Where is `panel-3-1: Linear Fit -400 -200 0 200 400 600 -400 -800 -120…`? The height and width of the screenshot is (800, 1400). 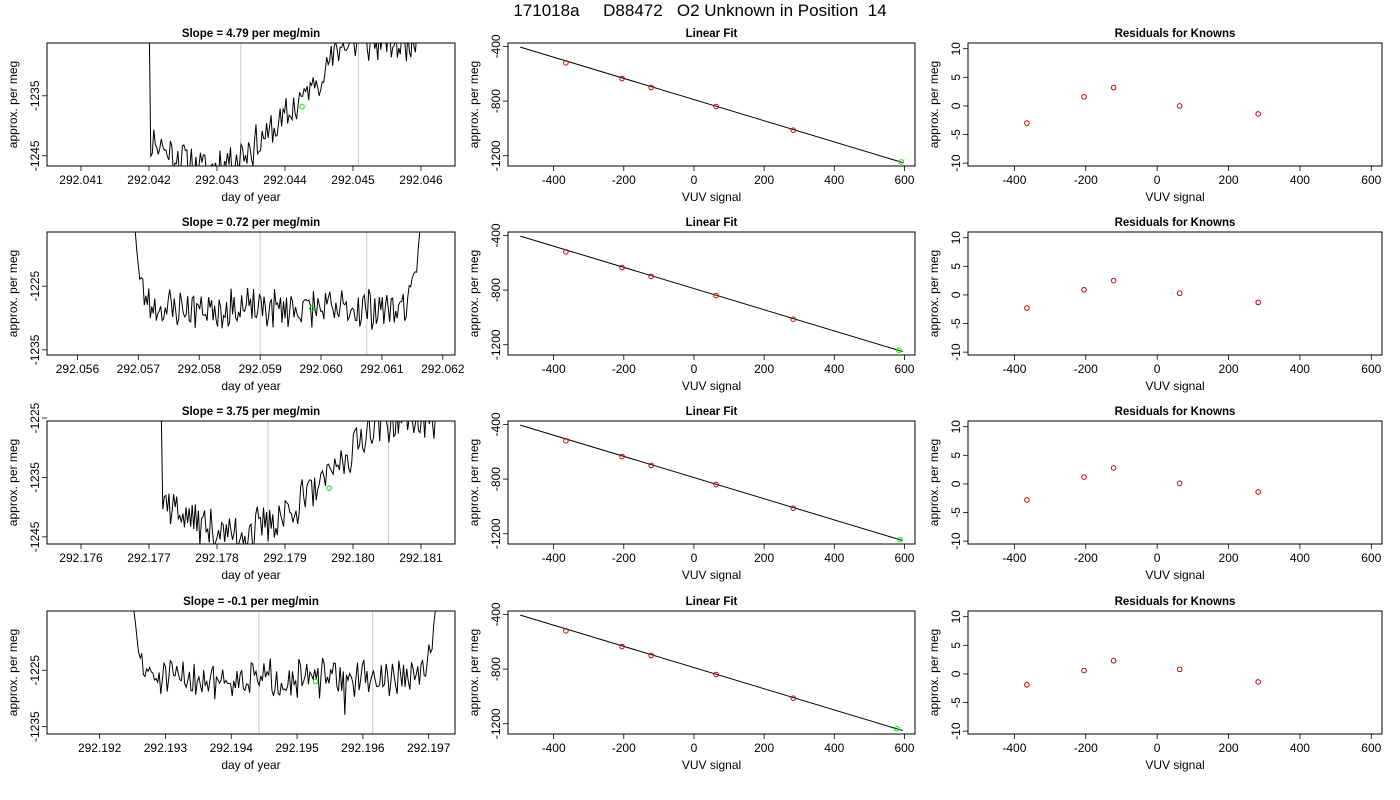
panel-3-1: Linear Fit -400 -200 0 200 400 600 -400 -800 -120… is located at coordinates (691, 684).